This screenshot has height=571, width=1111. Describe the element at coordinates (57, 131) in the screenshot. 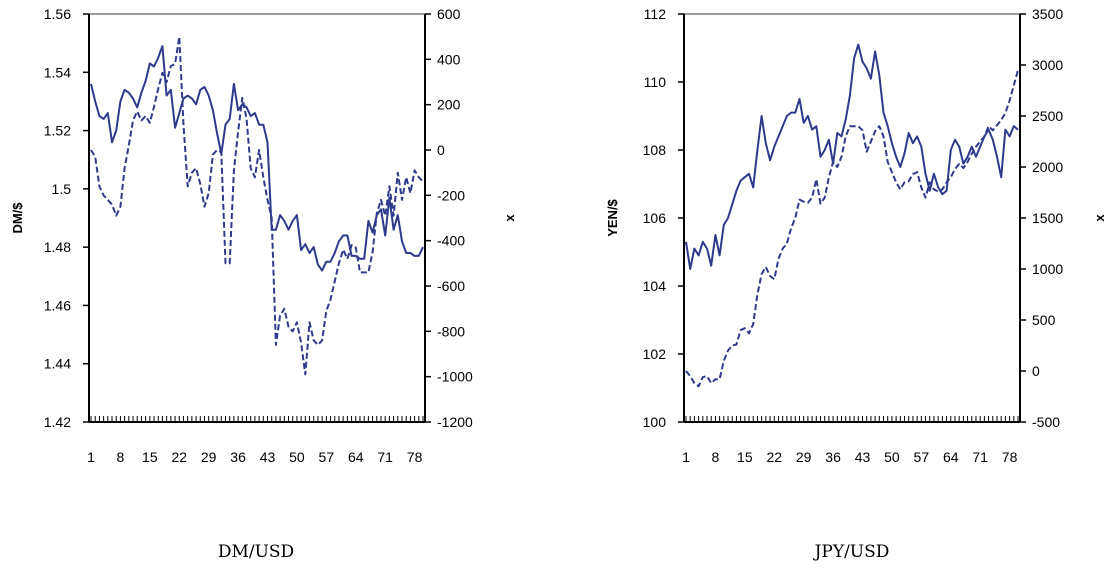

I see `y-tick-label-left: 1.52` at that location.